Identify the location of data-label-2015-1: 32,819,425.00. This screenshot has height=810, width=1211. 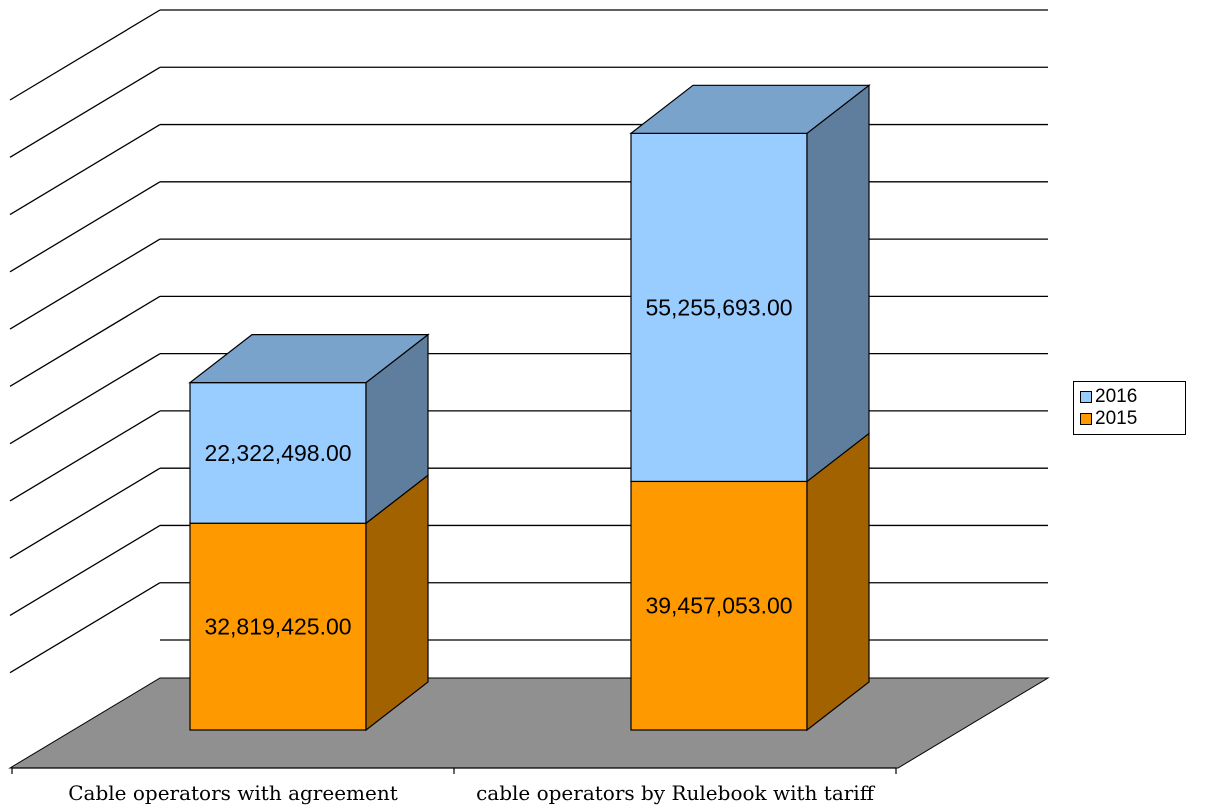
(277, 627).